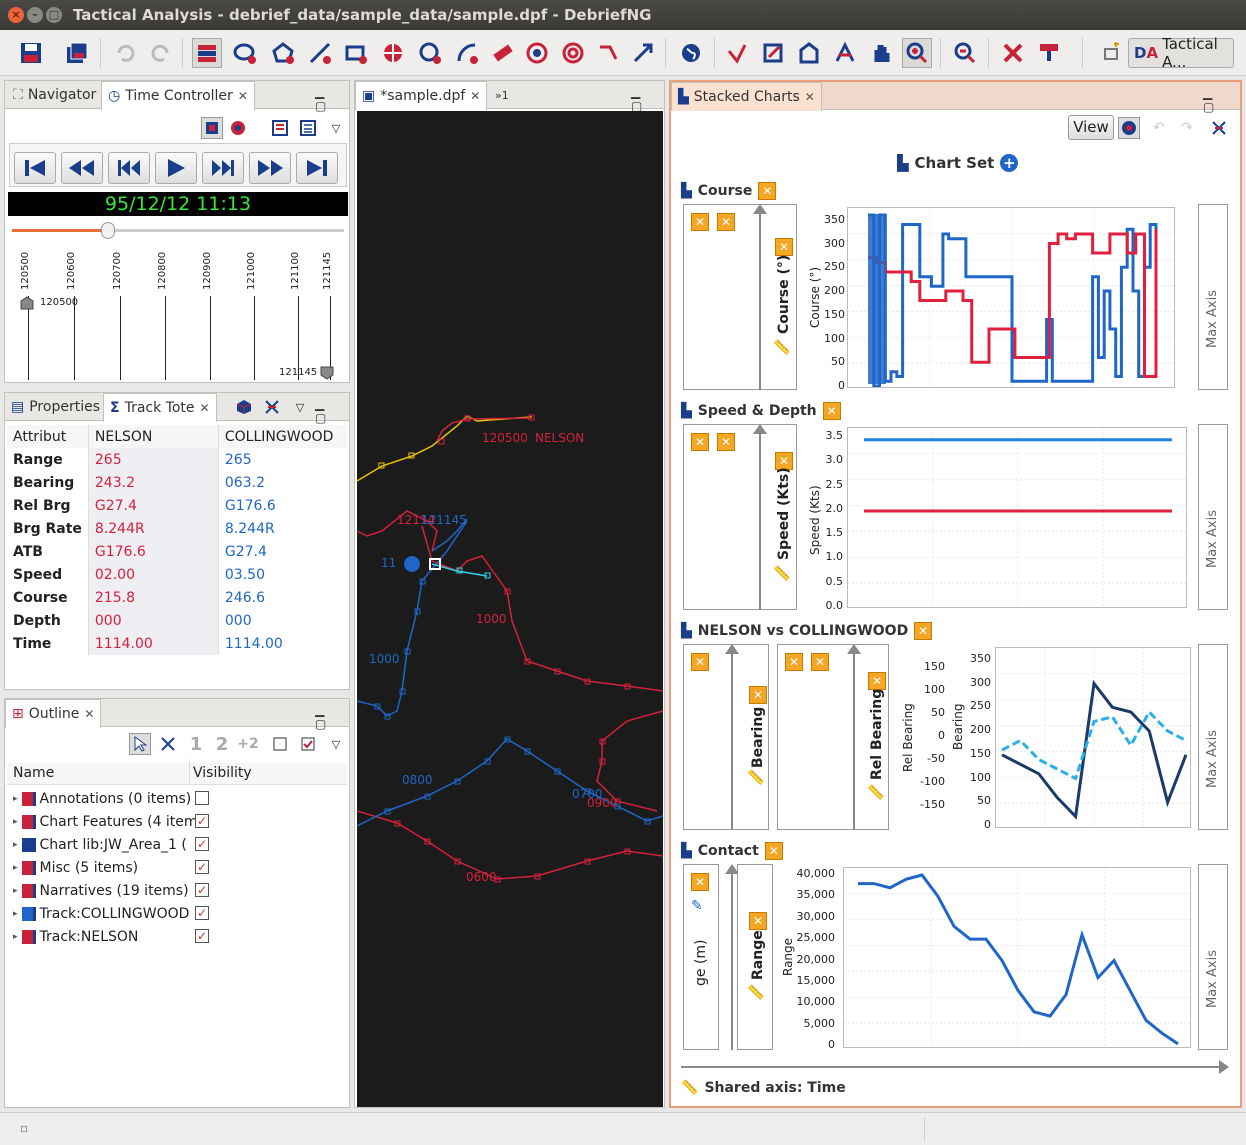  Describe the element at coordinates (1017, 517) in the screenshot. I see `speed-plot-area` at that location.